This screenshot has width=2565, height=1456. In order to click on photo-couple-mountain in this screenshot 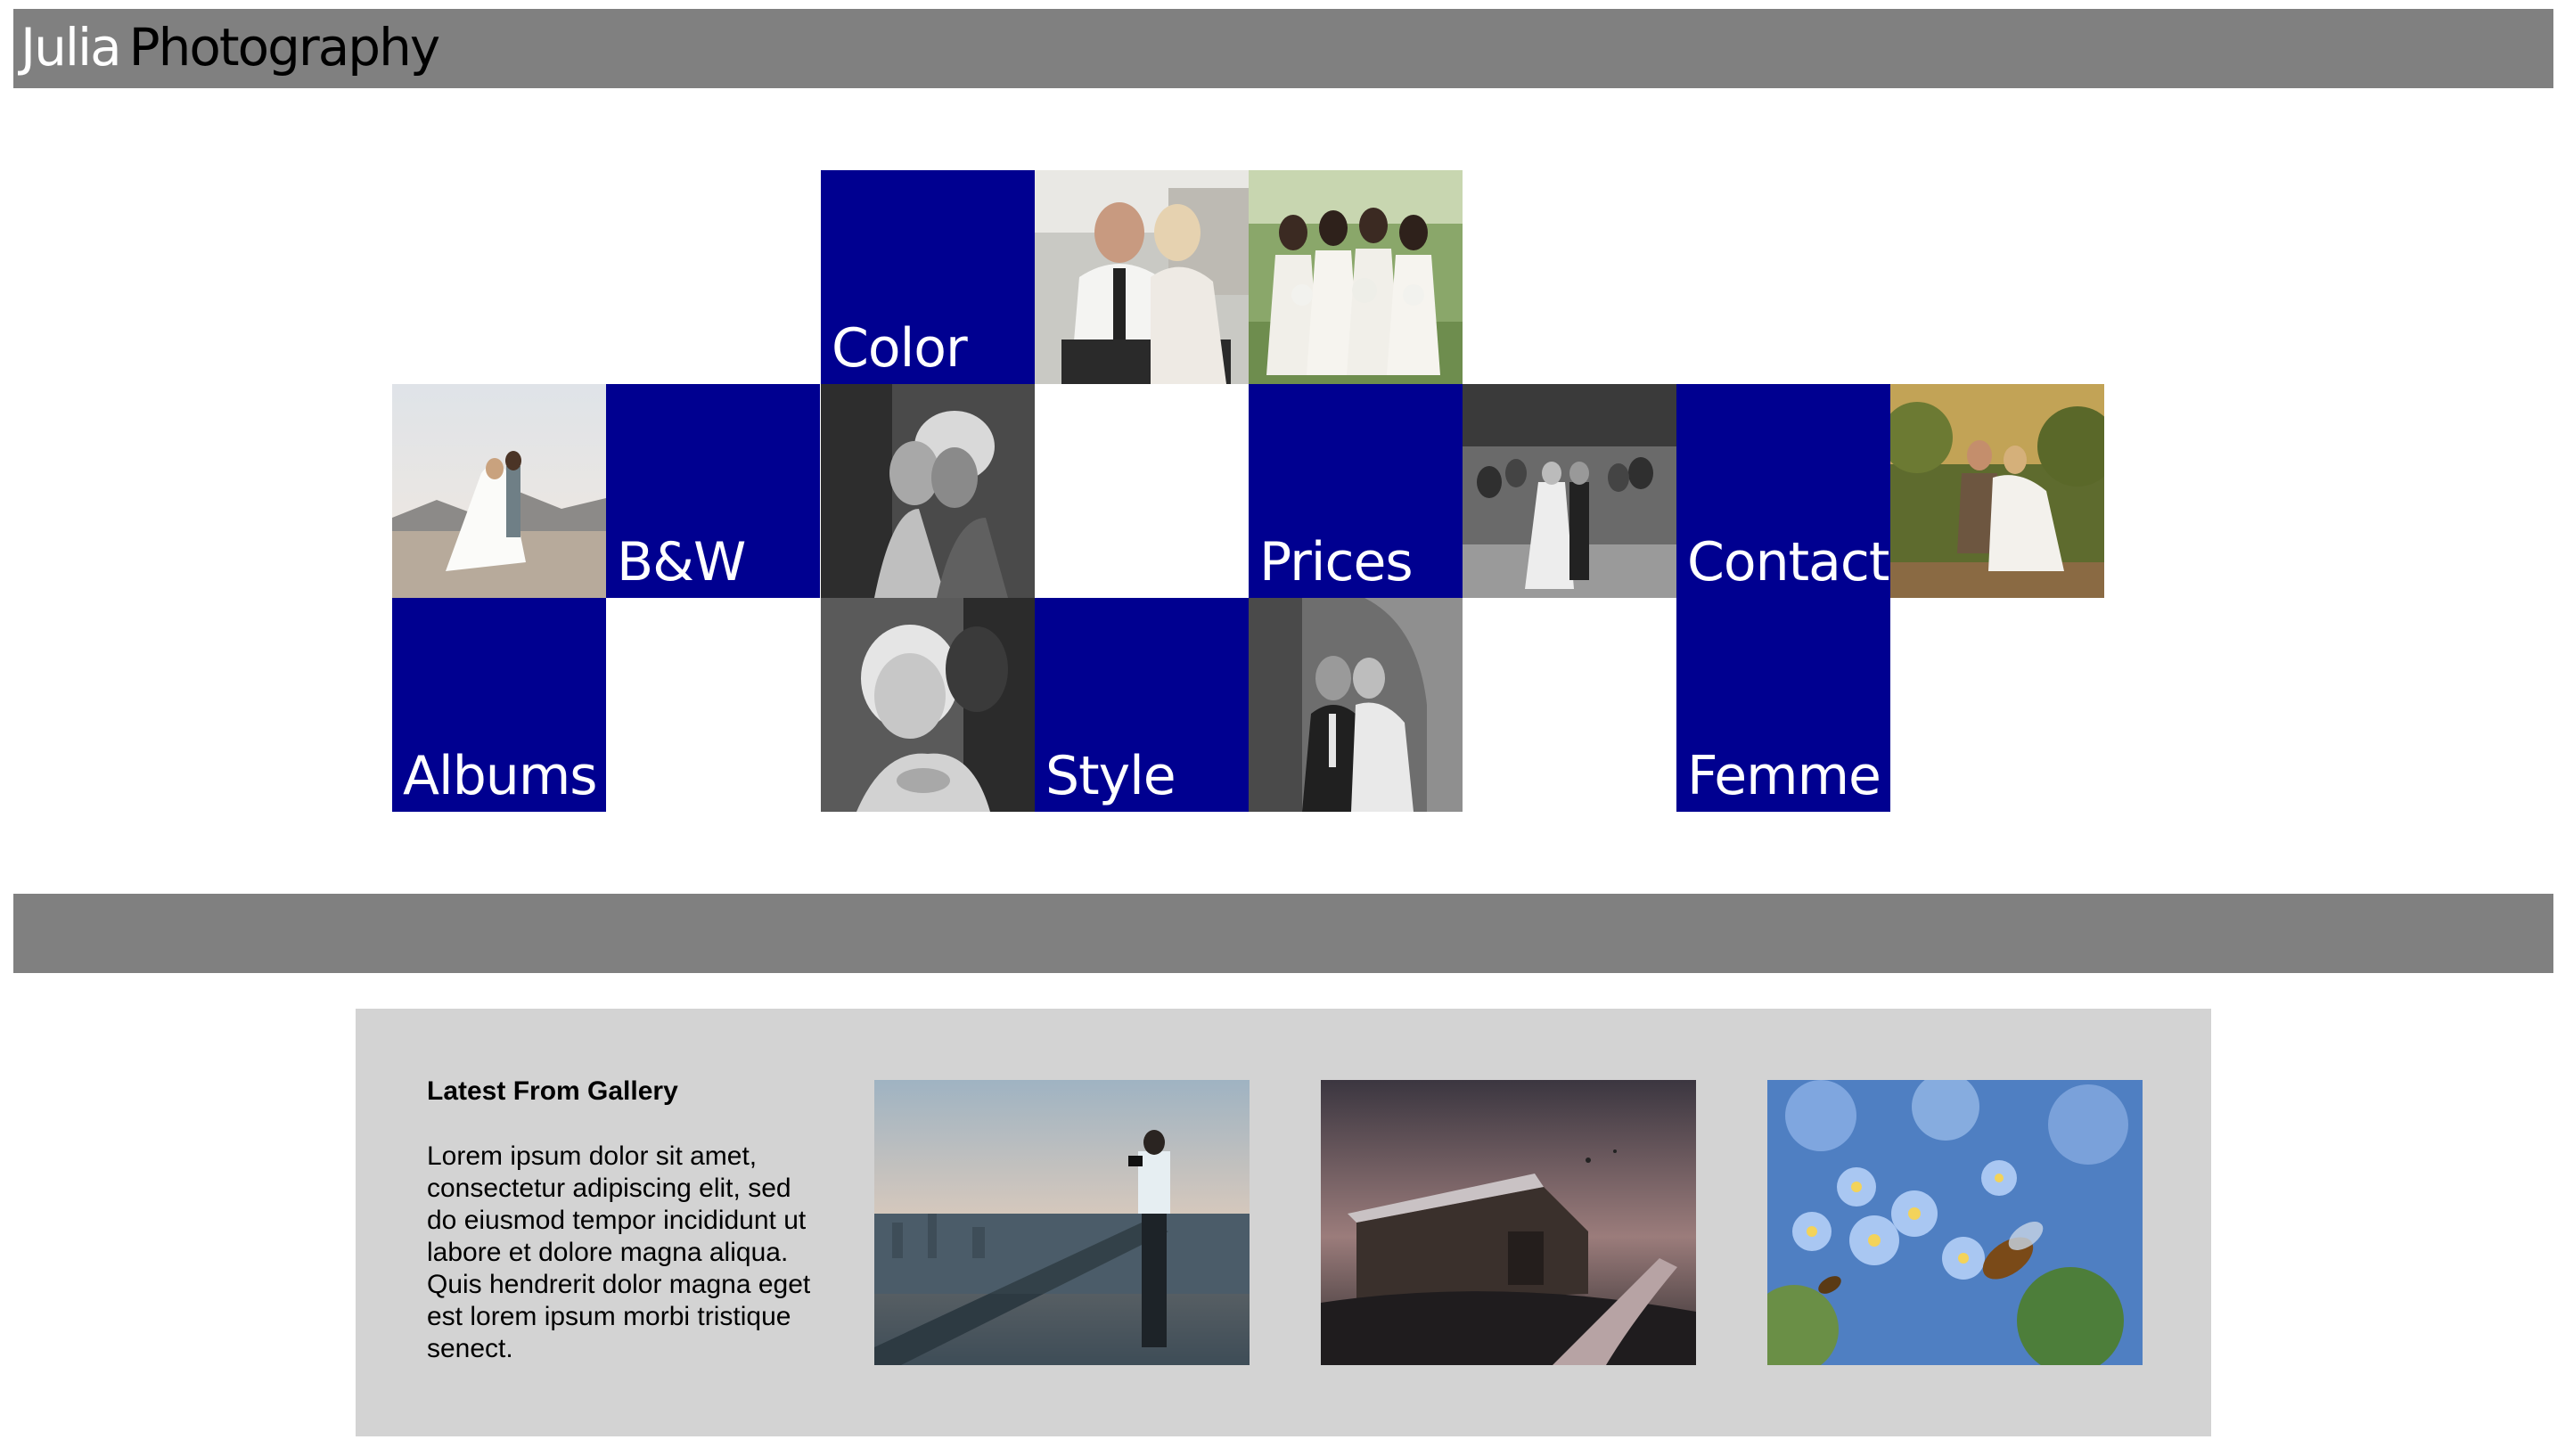, I will do `click(499, 491)`.